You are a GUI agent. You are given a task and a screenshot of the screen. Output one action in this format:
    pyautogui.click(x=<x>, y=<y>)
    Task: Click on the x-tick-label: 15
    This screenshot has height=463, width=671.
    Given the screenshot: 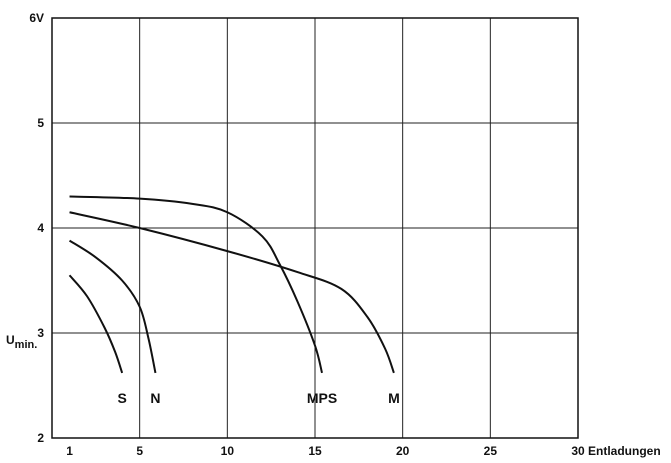 What is the action you would take?
    pyautogui.click(x=315, y=451)
    